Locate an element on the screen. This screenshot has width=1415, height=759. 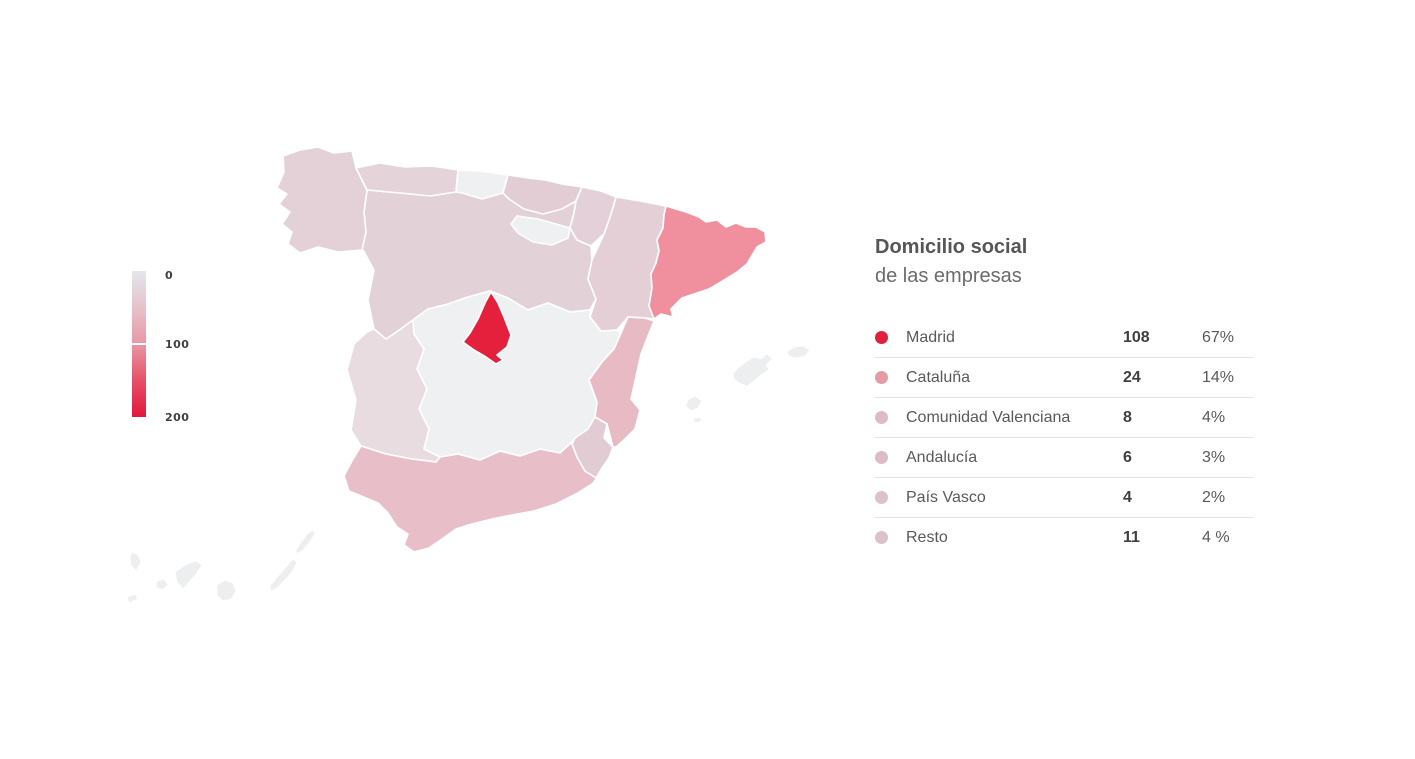
table-row: Madrid 108 67% is located at coordinates (1064, 337).